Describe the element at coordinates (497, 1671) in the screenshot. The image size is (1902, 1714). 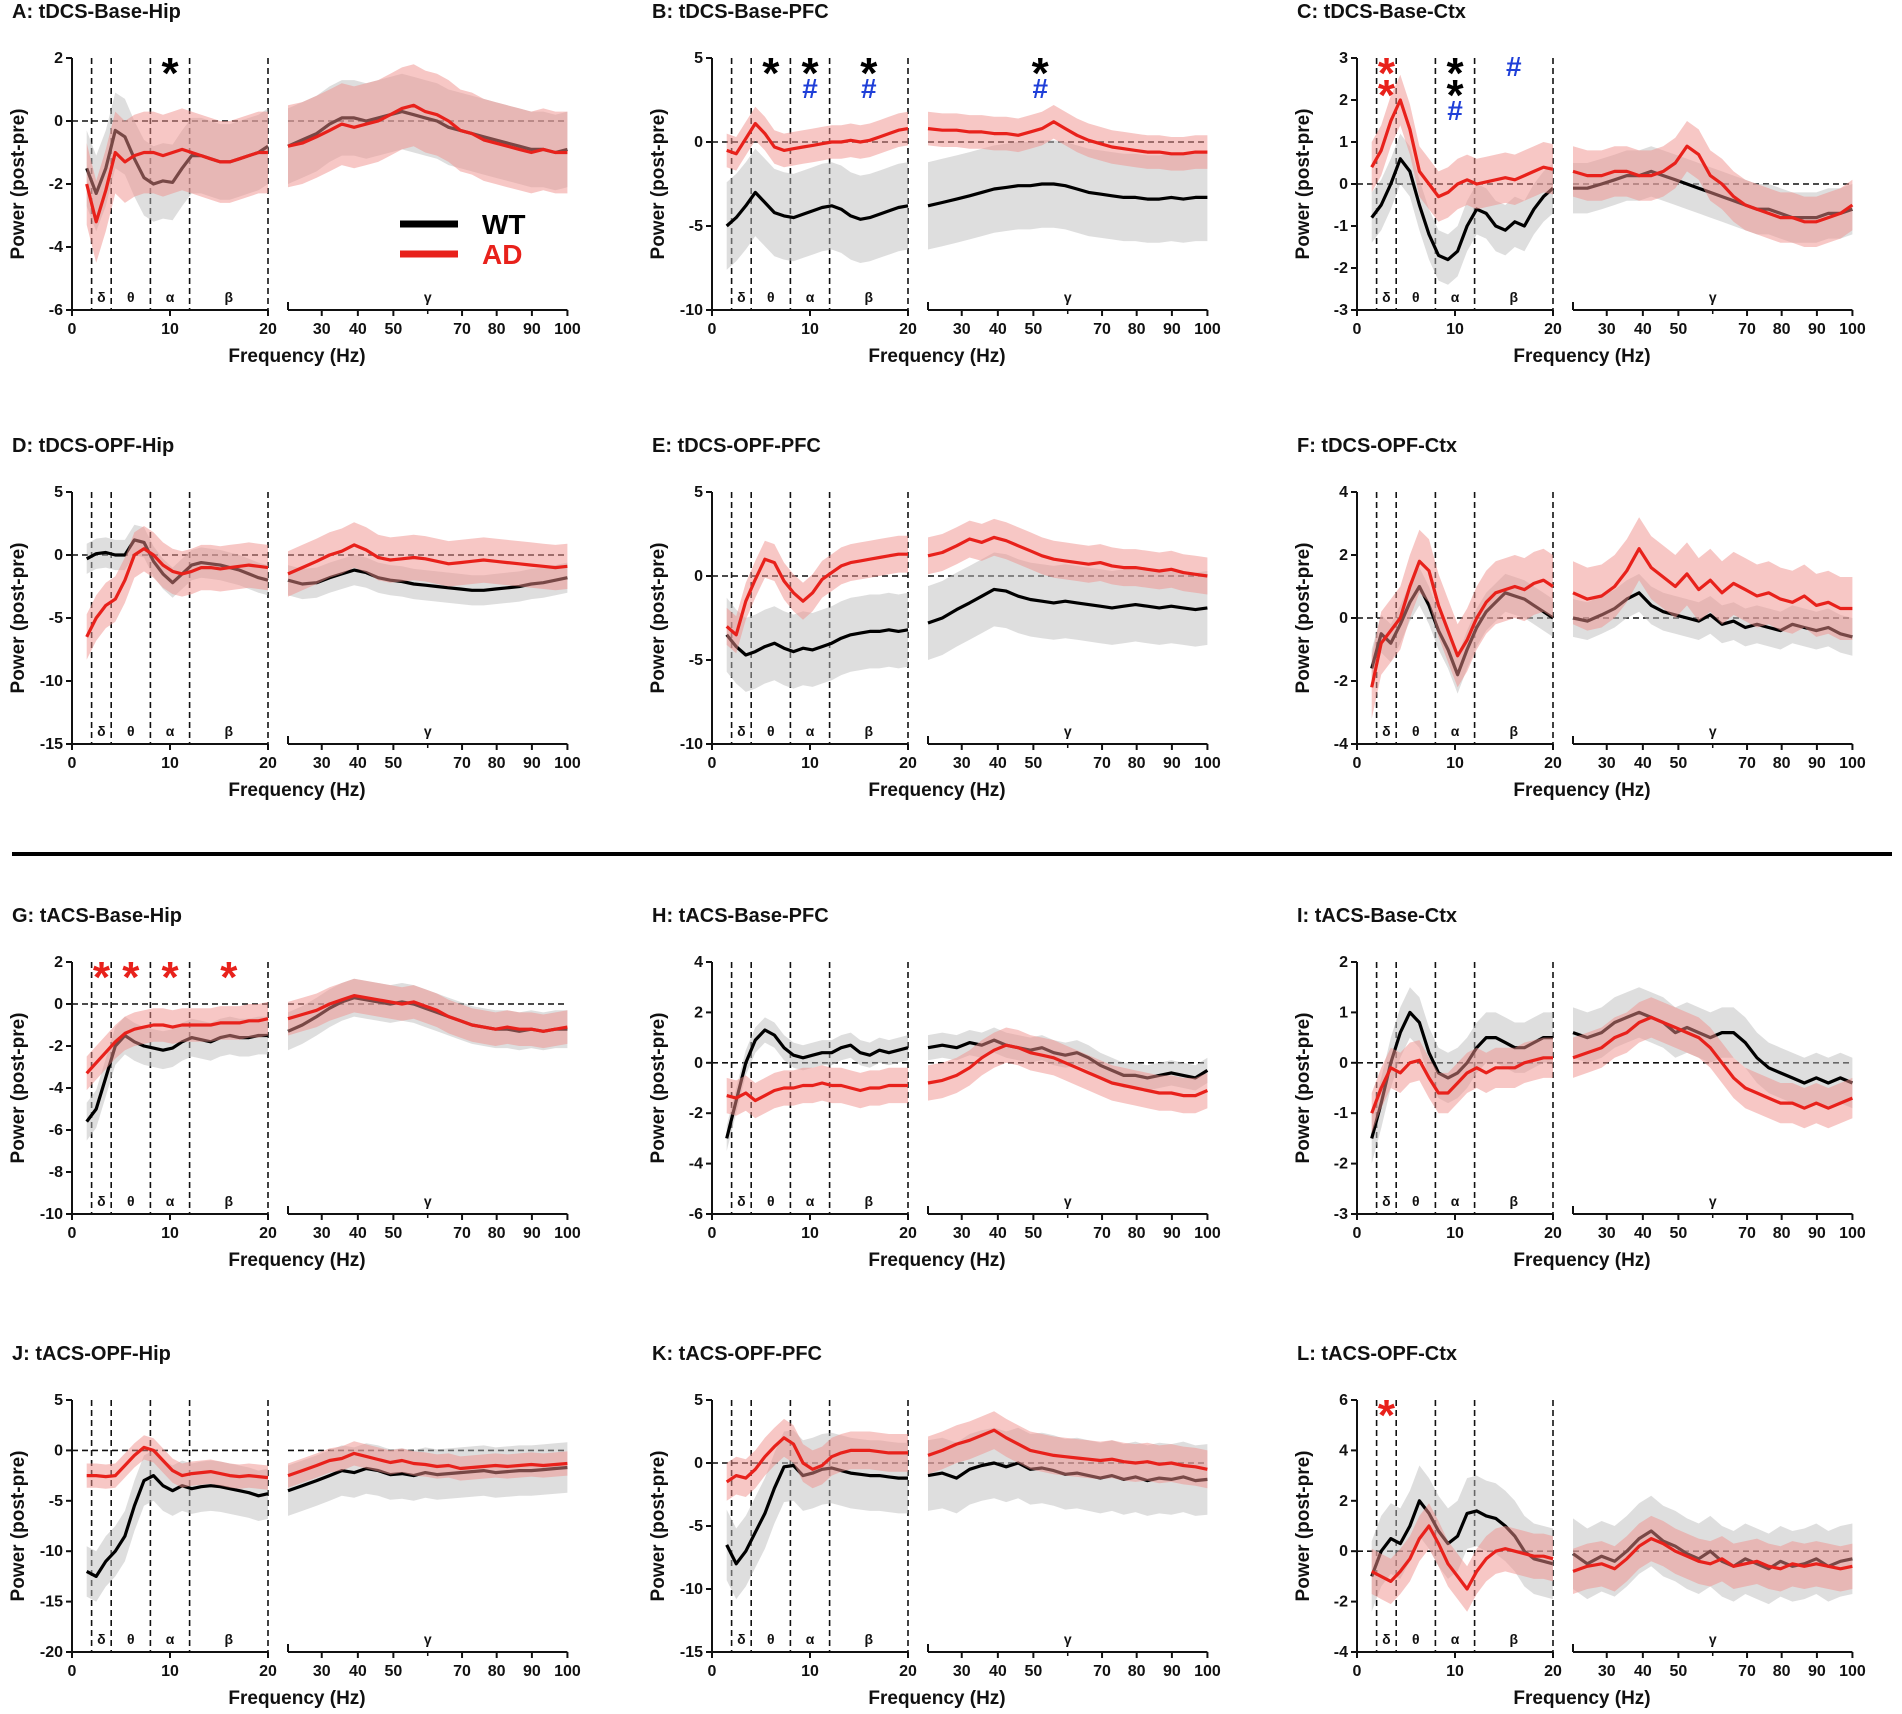
I see `x-tick-label: 80` at that location.